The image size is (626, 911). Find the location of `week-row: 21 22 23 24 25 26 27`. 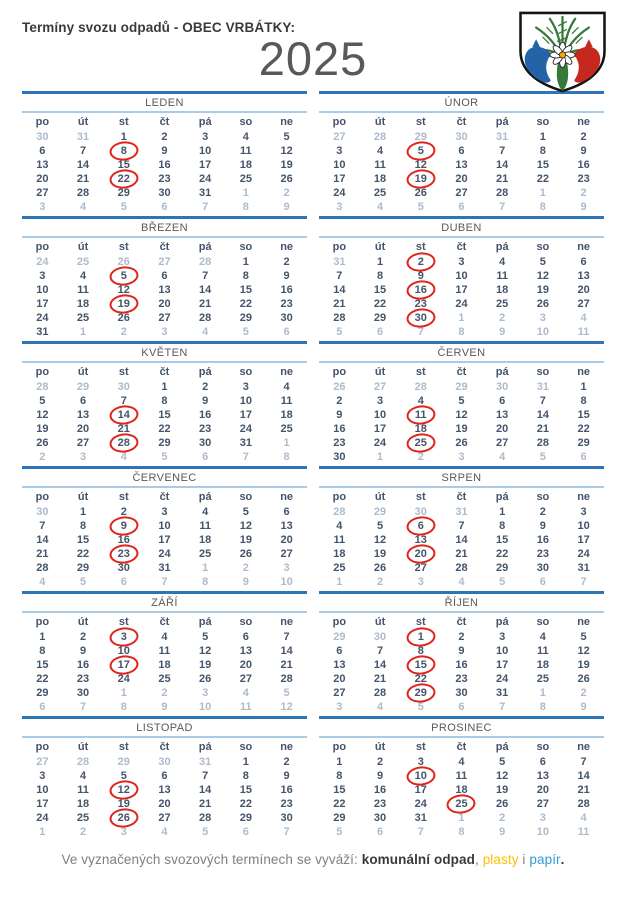

week-row: 21 22 23 24 25 26 27 is located at coordinates (164, 554).